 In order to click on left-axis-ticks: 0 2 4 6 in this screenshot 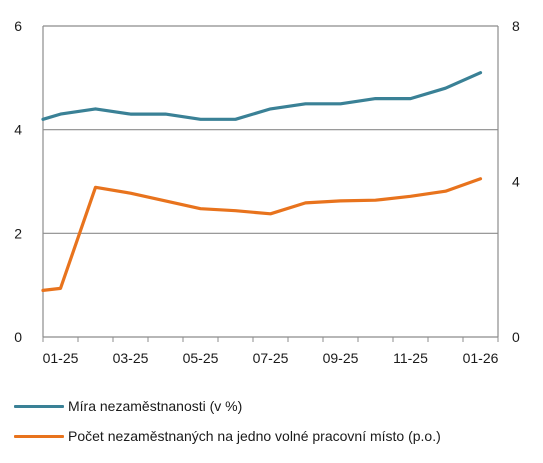, I will do `click(18, 181)`.